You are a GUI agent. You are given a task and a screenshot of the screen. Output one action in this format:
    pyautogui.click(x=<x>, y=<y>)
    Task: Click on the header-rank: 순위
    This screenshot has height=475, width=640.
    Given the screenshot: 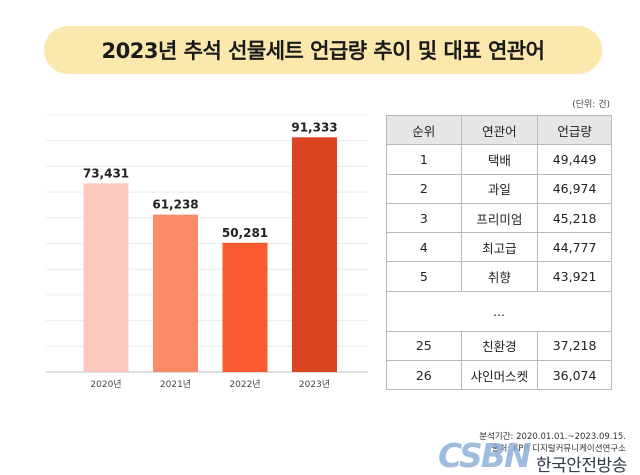 What is the action you would take?
    pyautogui.click(x=424, y=130)
    